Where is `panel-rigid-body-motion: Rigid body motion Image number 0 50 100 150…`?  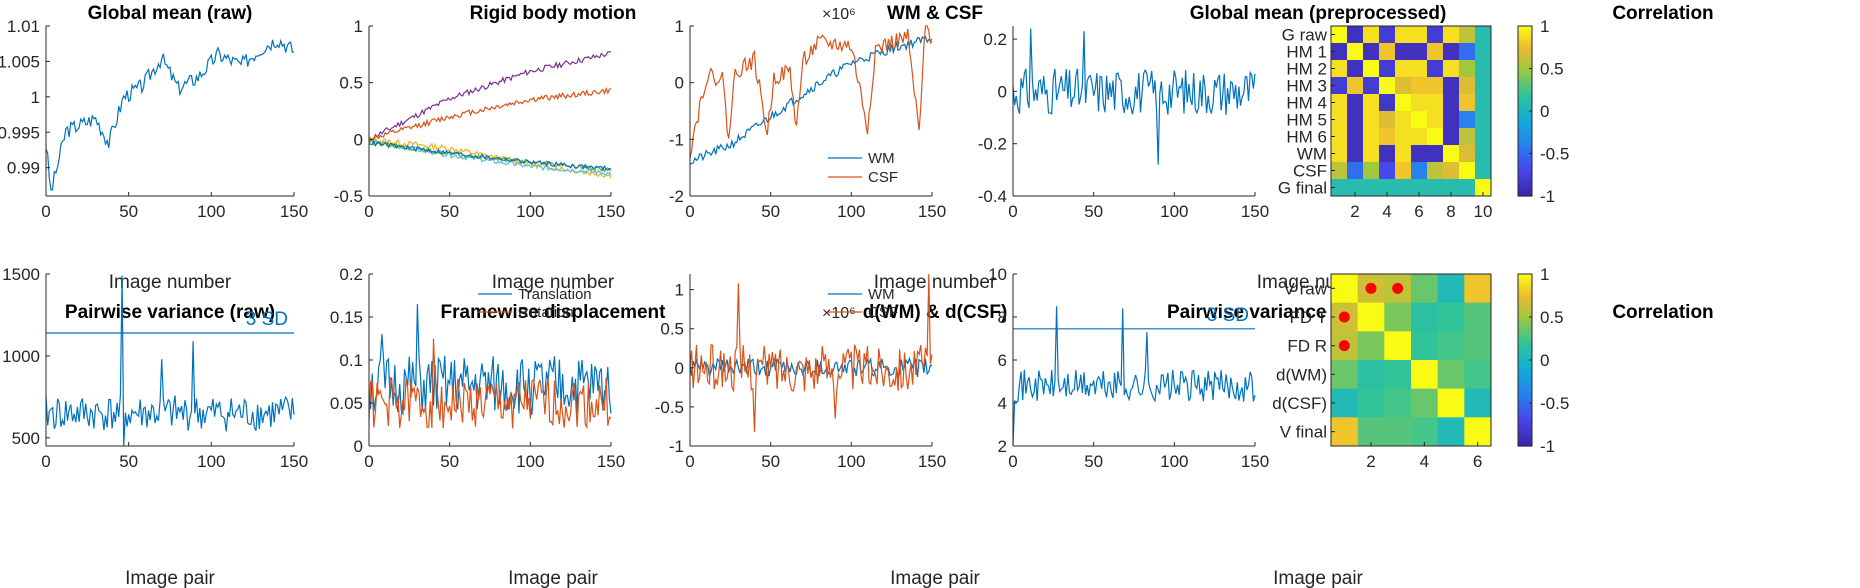
panel-rigid-body-motion: Rigid body motion Image number 0 50 100 150… is located at coordinates (485, 148).